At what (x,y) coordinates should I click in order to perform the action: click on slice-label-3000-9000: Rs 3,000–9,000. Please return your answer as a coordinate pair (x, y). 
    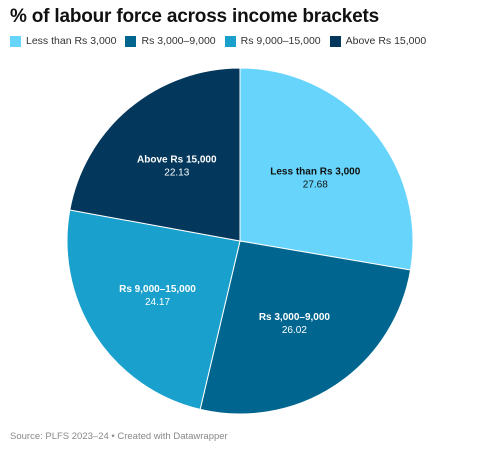
    Looking at the image, I should click on (295, 317).